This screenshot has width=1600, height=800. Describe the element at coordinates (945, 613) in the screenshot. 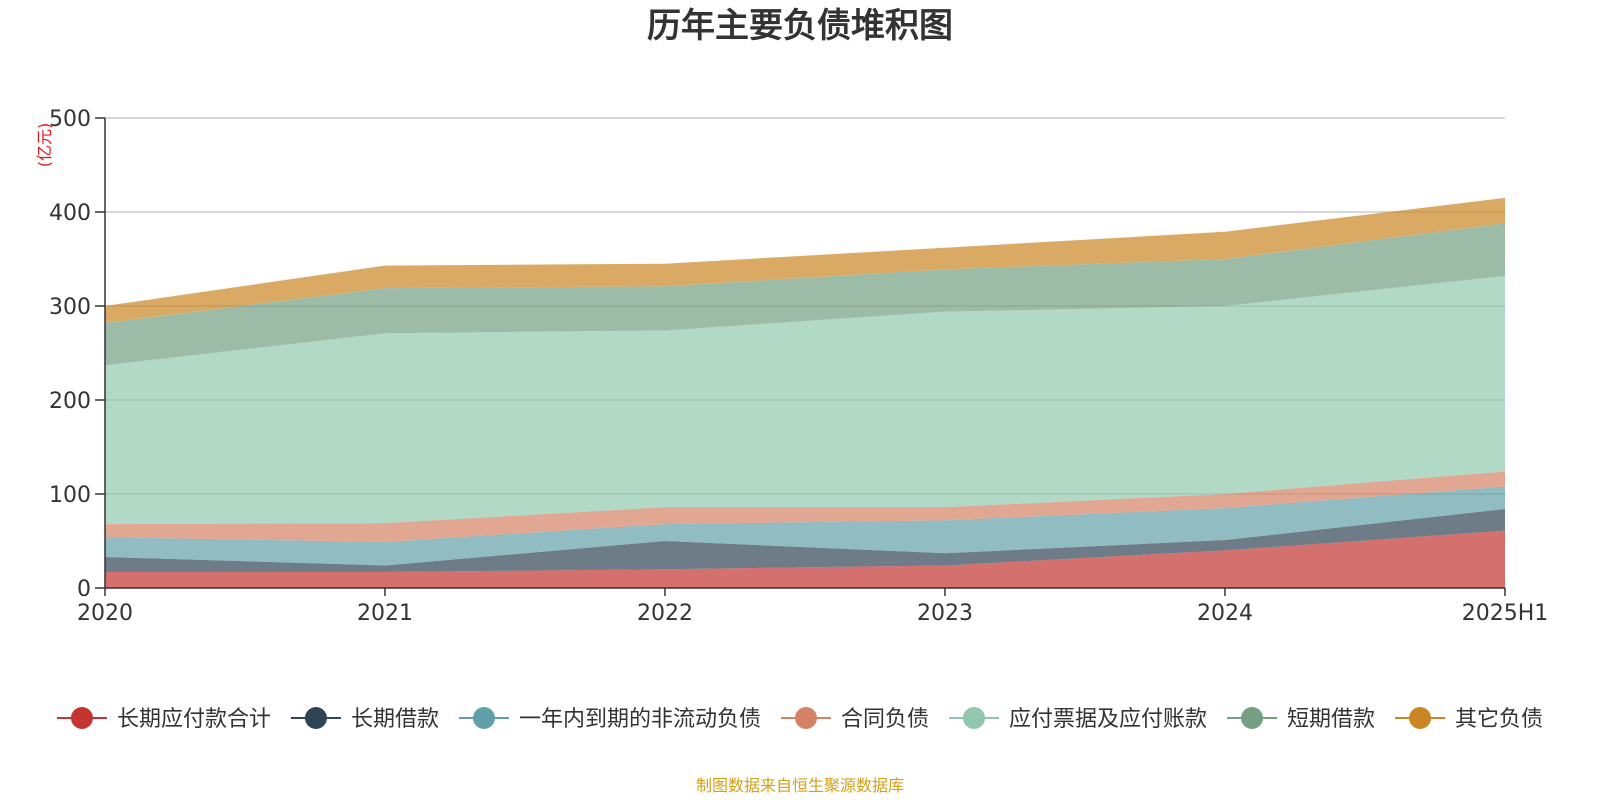

I see `x-tick-label-2023: 2023` at that location.